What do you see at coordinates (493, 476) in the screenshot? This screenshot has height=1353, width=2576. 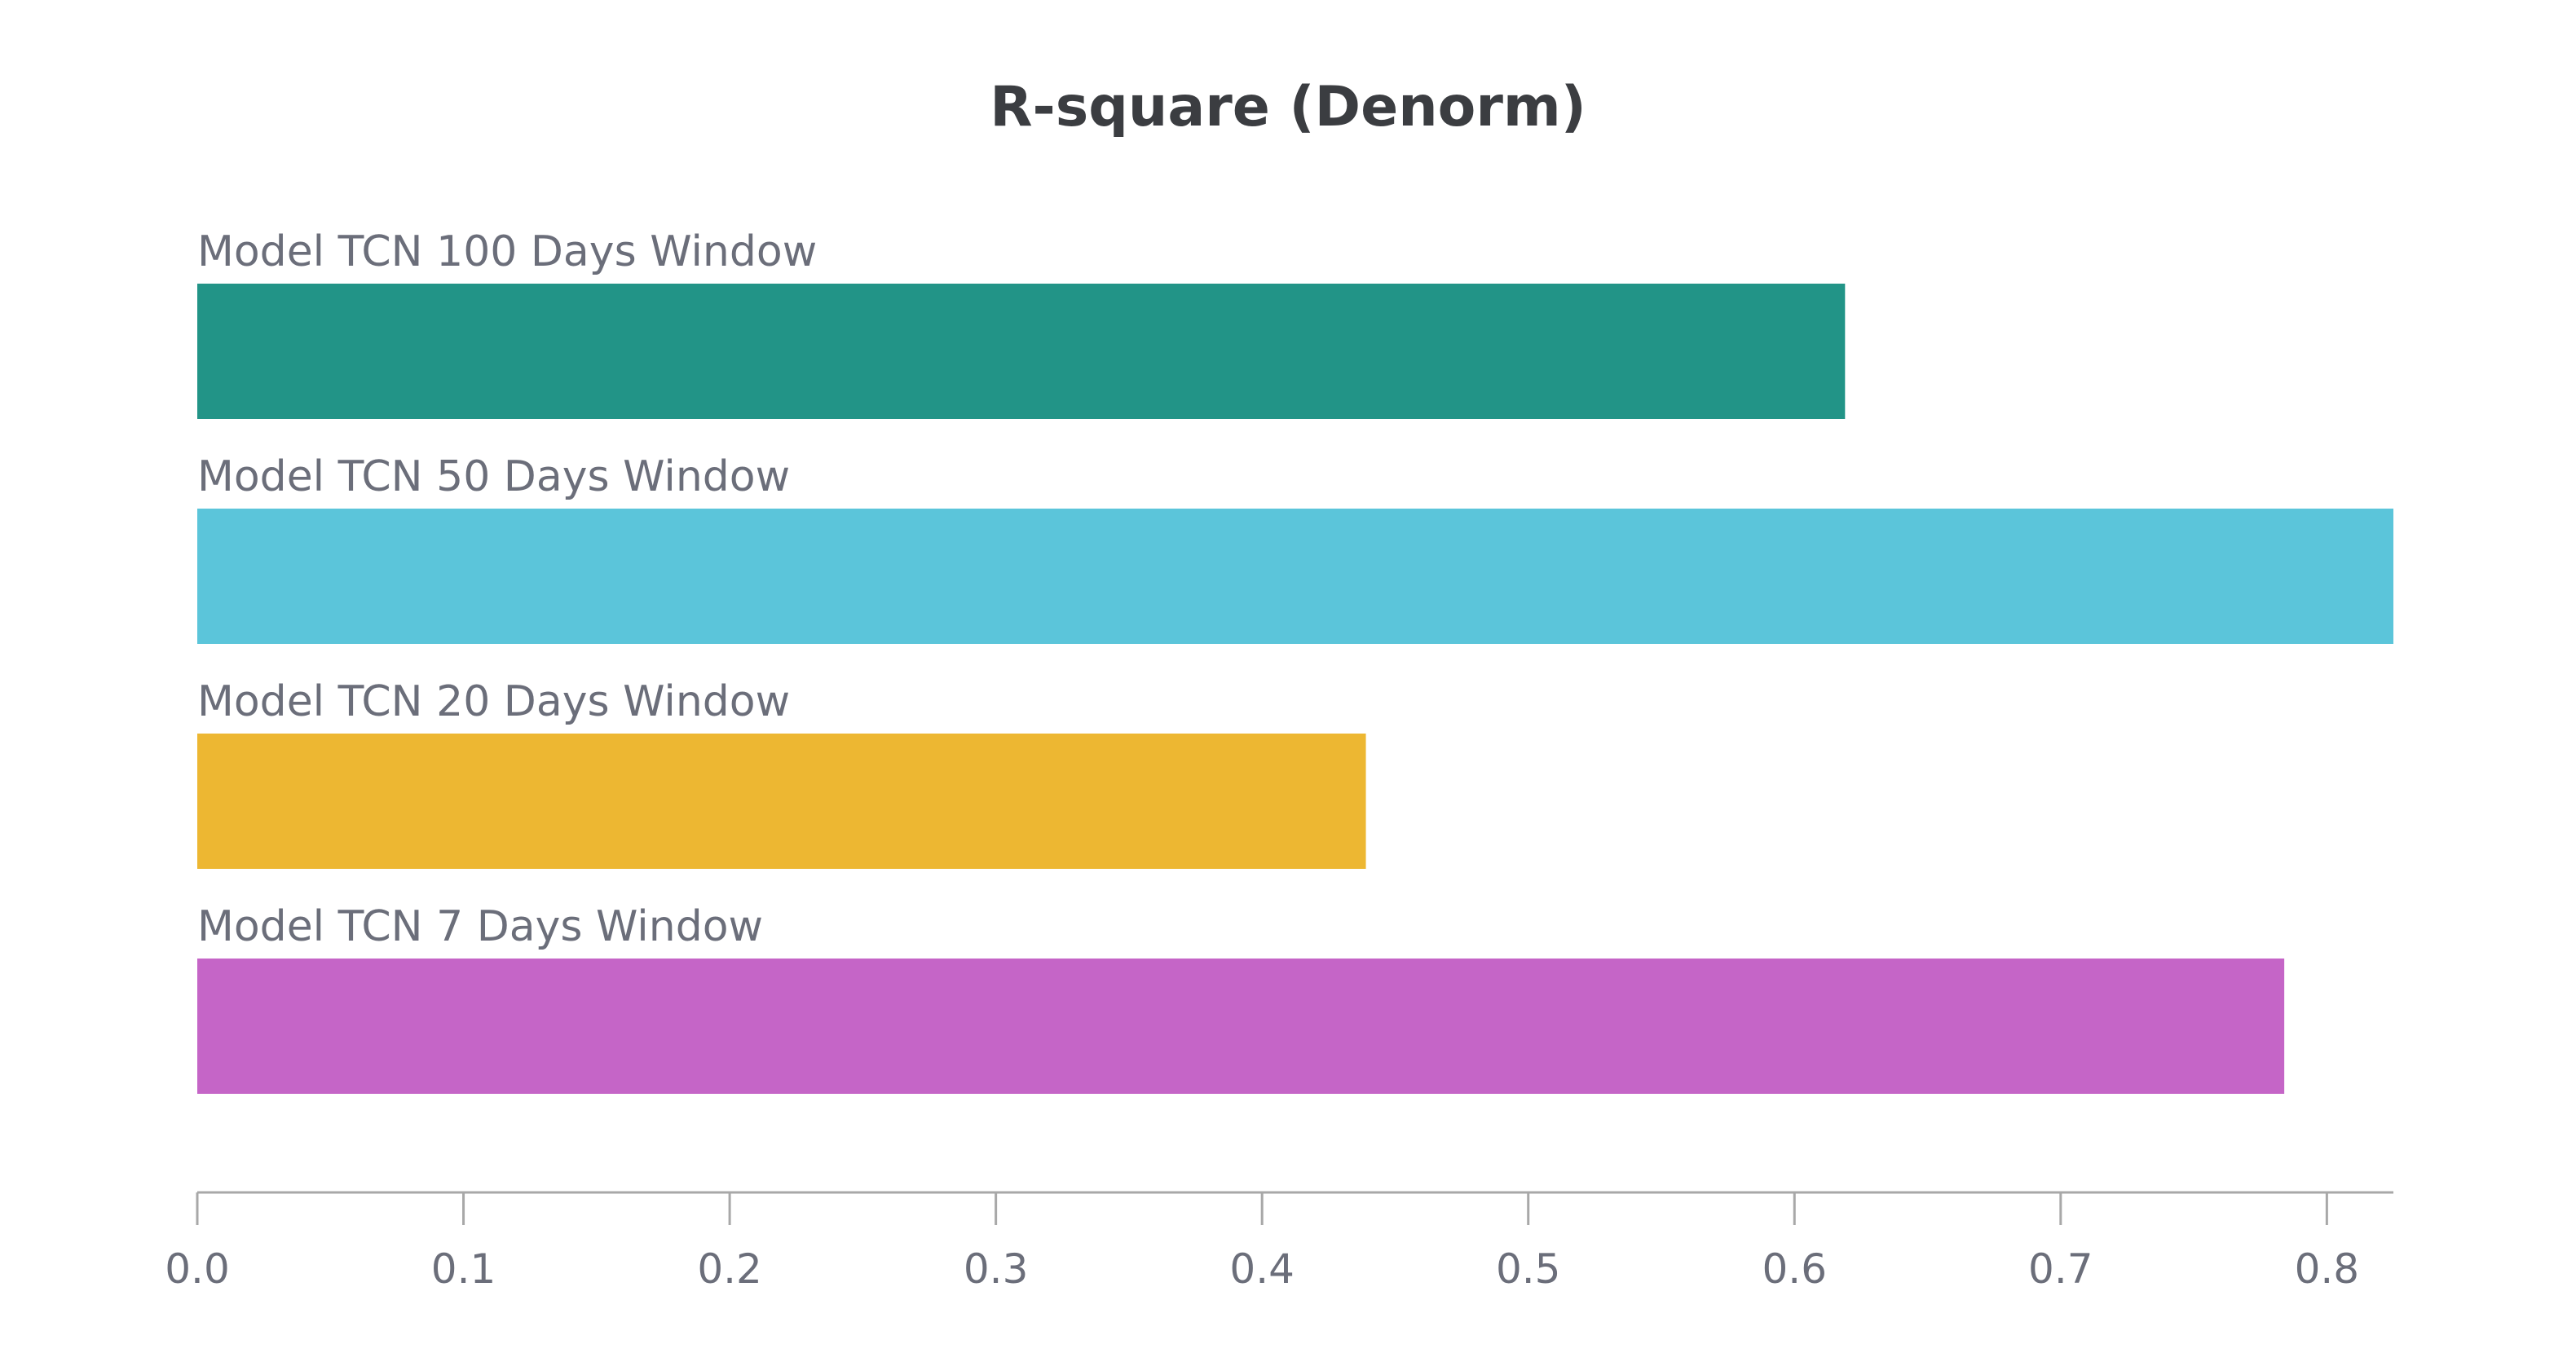 I see `bar-label: Model TCN 50 Days Window` at bounding box center [493, 476].